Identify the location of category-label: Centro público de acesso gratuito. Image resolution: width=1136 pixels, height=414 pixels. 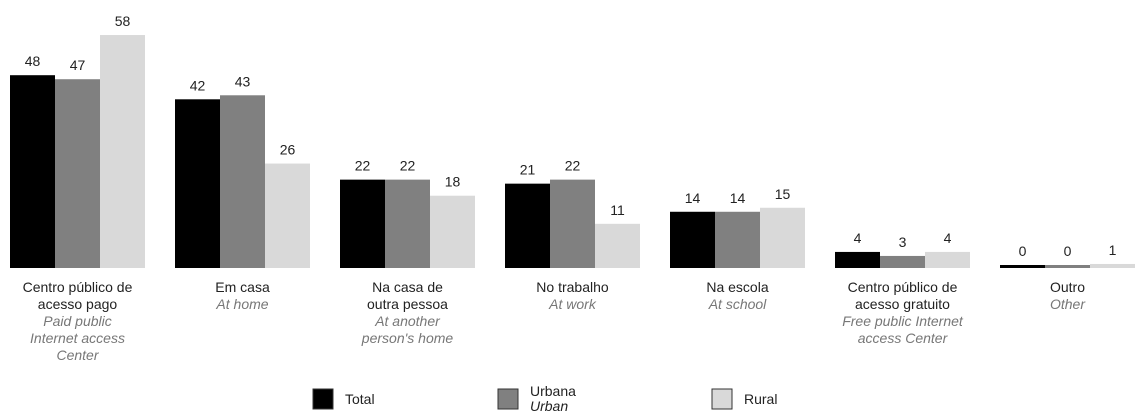
(902, 295).